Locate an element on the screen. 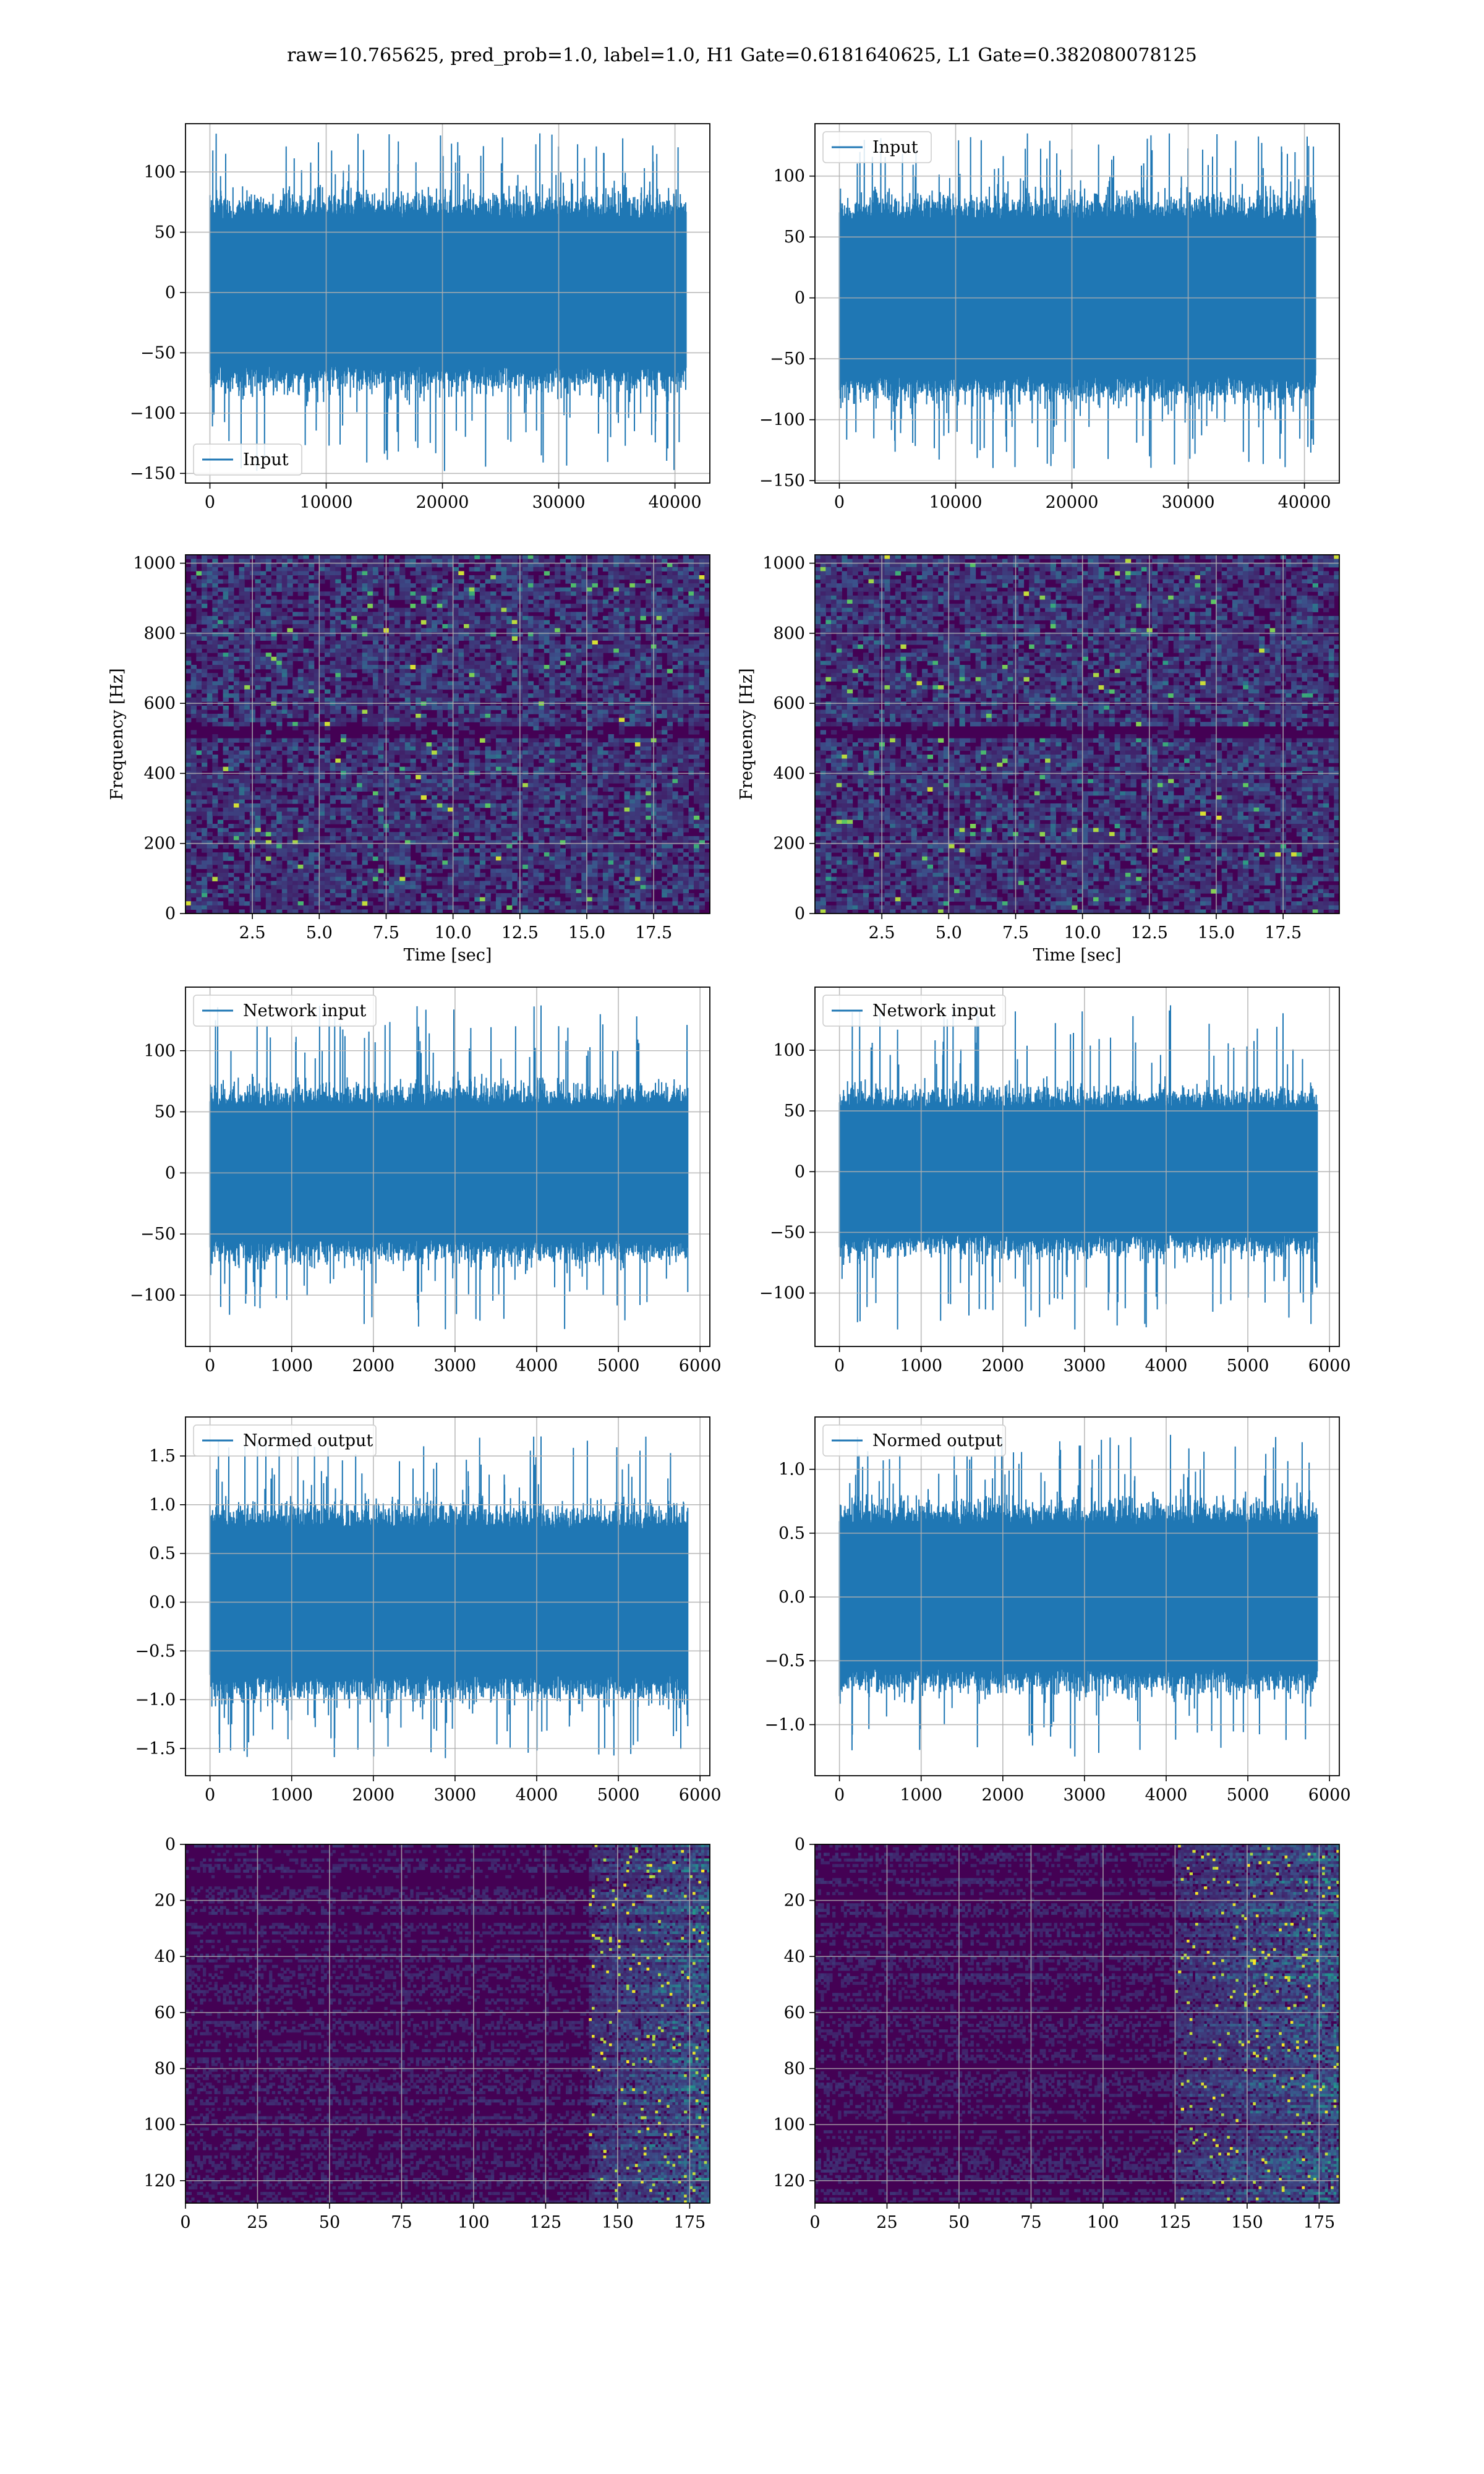  y-tick-label: −1.5 is located at coordinates (155, 1748).